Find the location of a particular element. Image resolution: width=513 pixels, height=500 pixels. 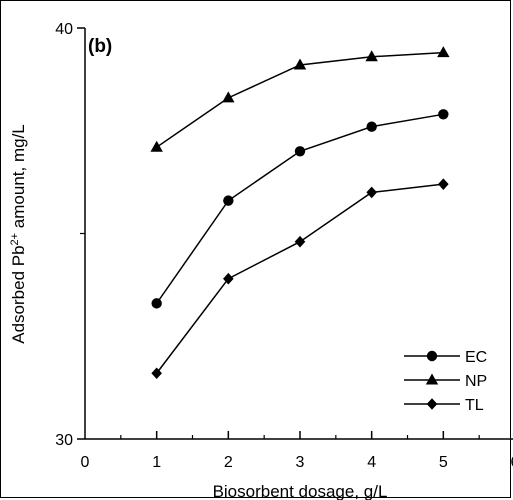

x-axis-title: Biosorbent dosage, g/L is located at coordinates (300, 491).